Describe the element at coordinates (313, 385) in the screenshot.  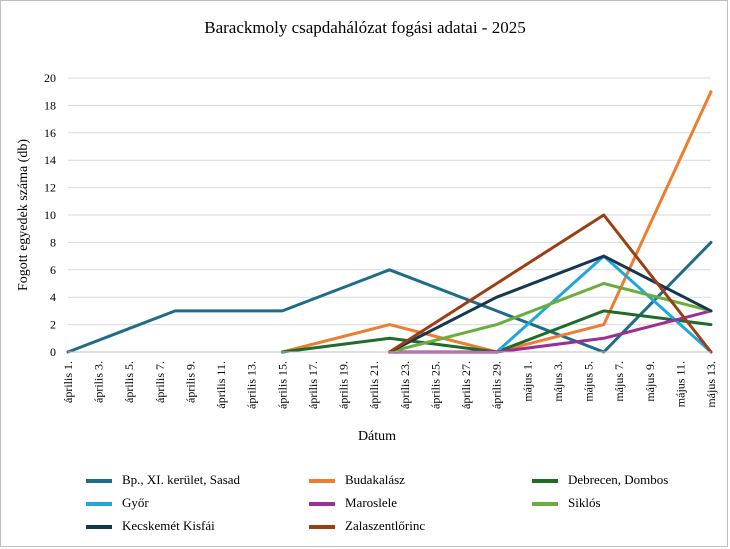
I see `x-tick-label: április 17.` at that location.